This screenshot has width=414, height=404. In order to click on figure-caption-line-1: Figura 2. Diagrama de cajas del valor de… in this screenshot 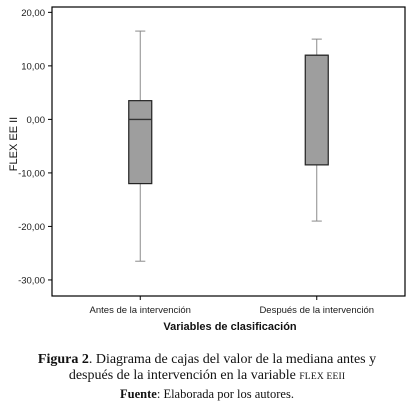, I will do `click(207, 360)`.